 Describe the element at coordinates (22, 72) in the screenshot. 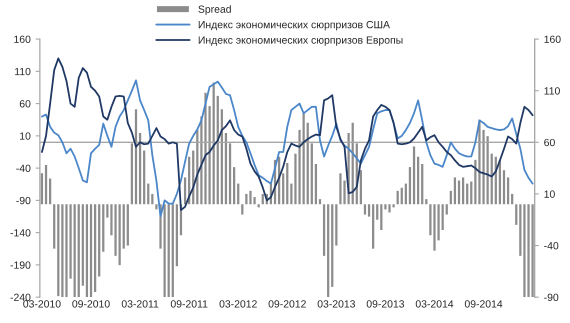

I see `y-tick-label: 110` at that location.